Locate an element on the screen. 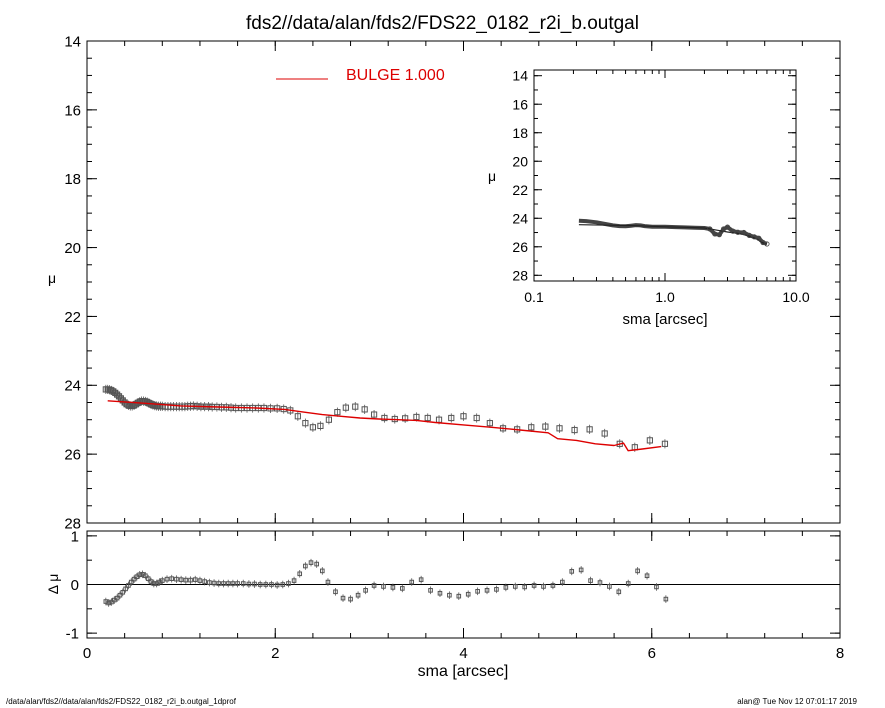 The height and width of the screenshot is (708, 885). y-tick-label: 20 is located at coordinates (520, 161).